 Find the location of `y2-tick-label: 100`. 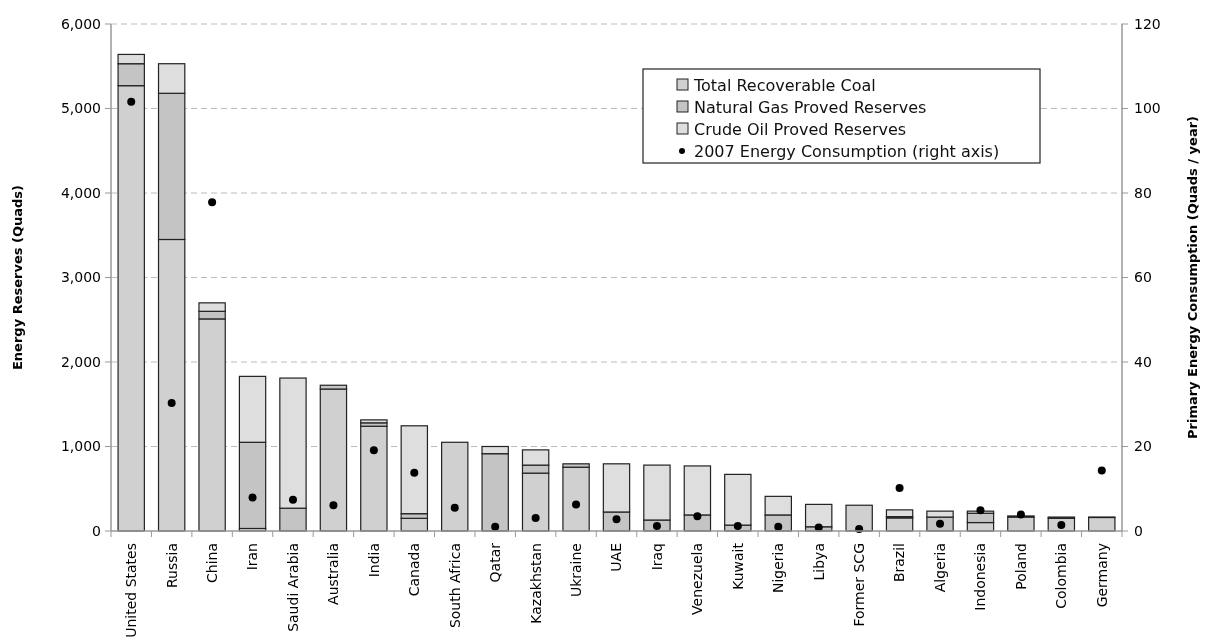

y2-tick-label: 100 is located at coordinates (1147, 108).